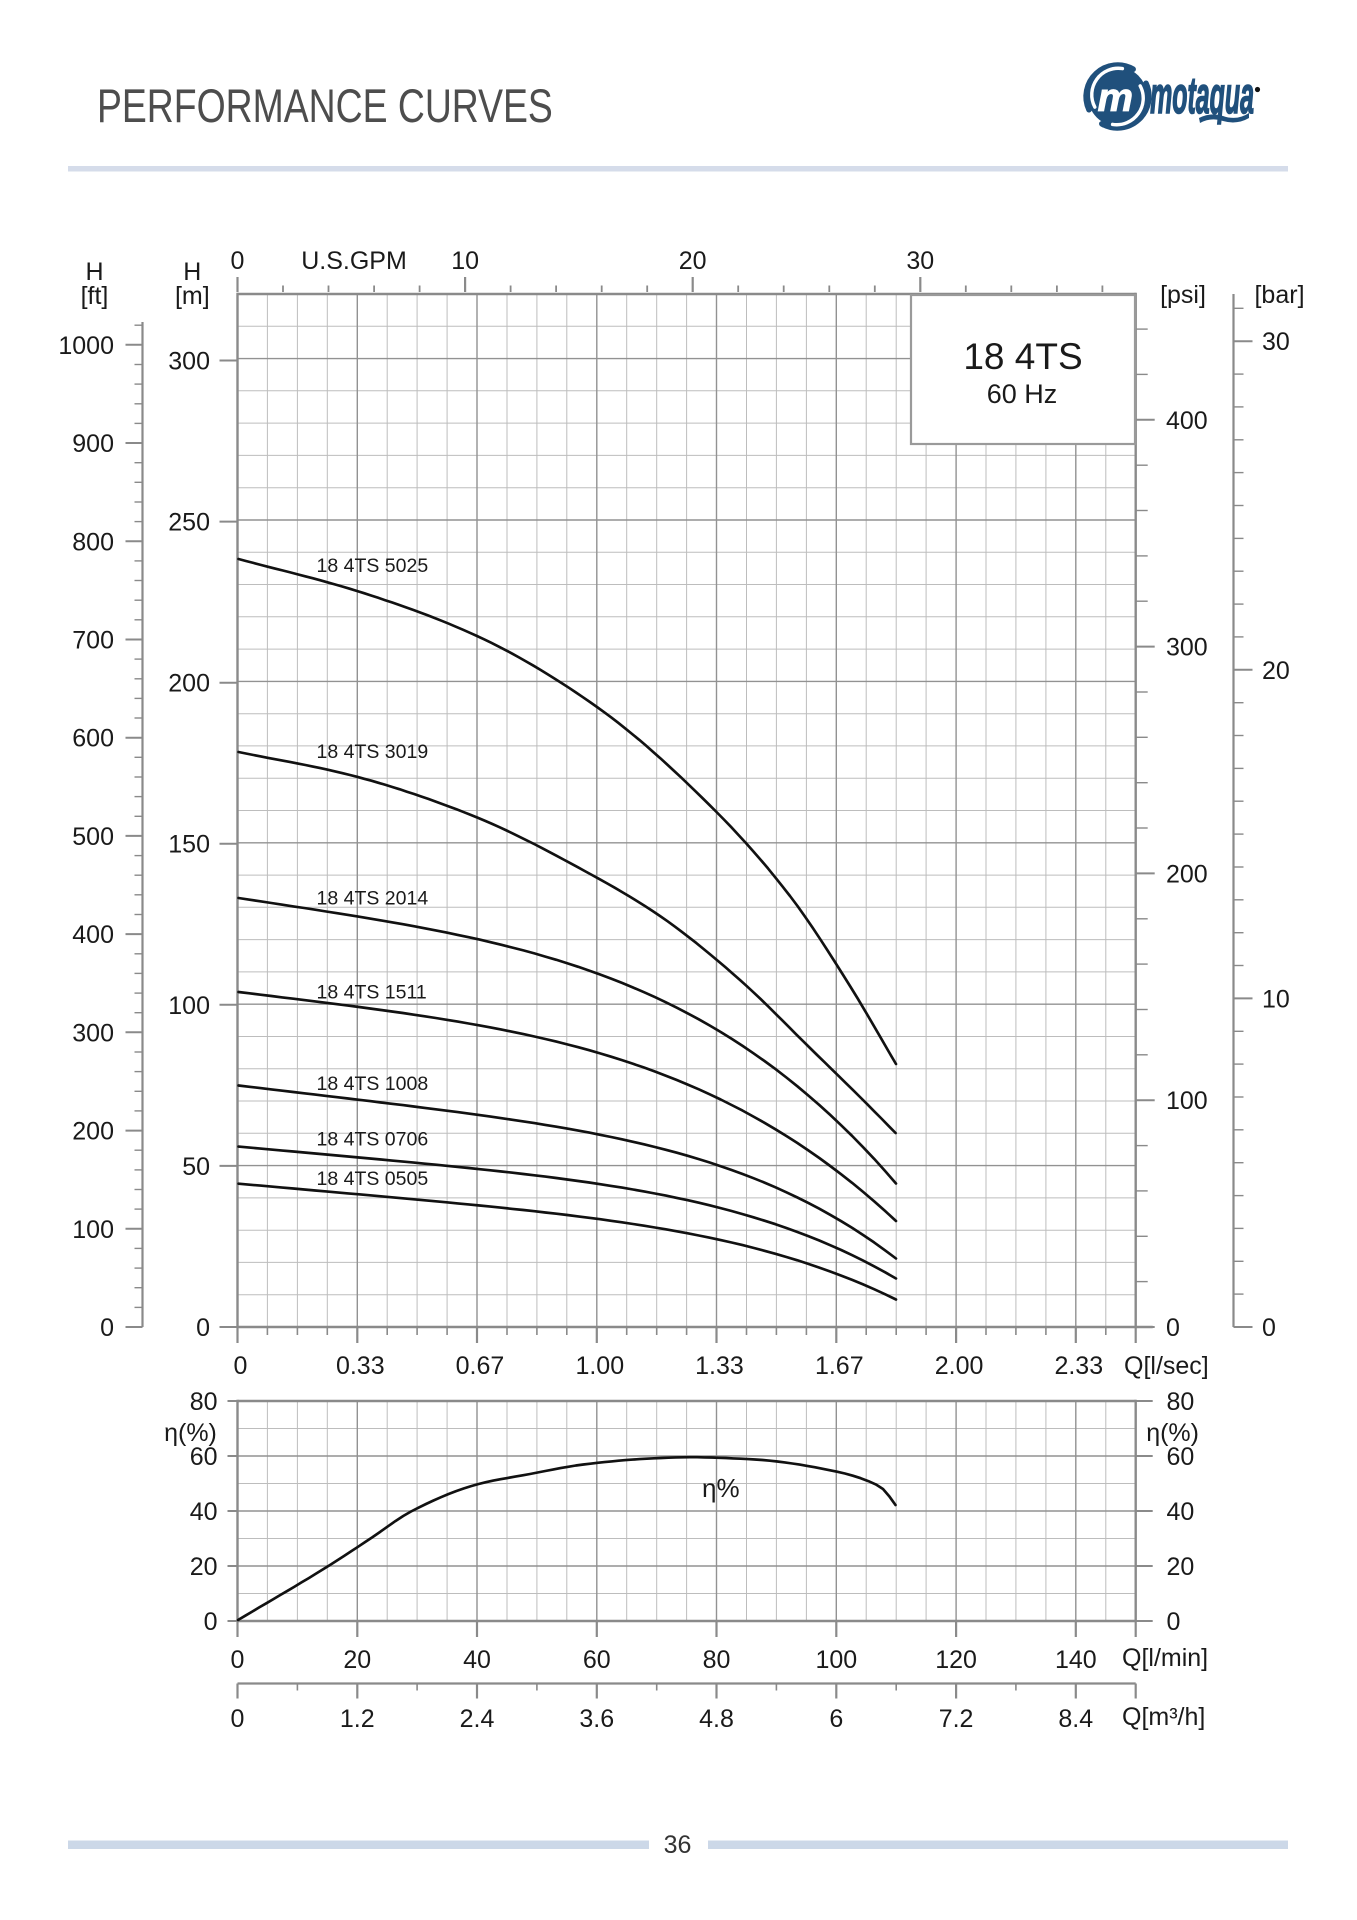 The width and height of the screenshot is (1357, 1920). Describe the element at coordinates (956, 1660) in the screenshot. I see `svg-text: 120` at that location.